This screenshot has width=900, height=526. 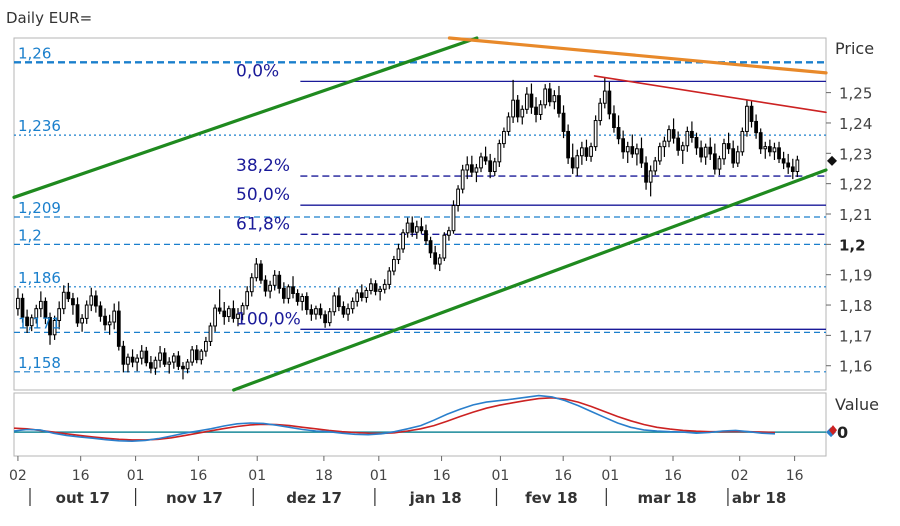 I want to click on price-tick-label: 1,19, so click(x=855, y=276).